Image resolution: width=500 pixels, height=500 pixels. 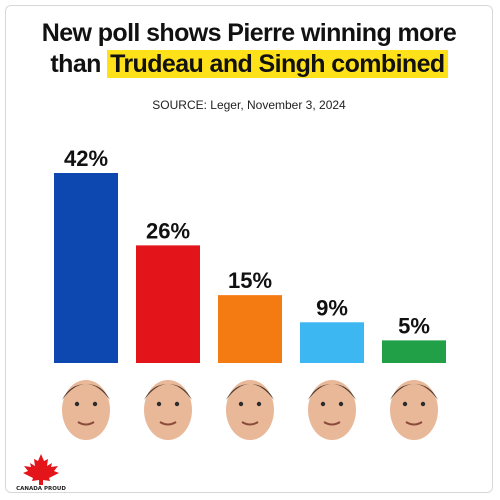 I want to click on headline-line-2: than Trudeau and Singh combined, so click(x=249, y=64).